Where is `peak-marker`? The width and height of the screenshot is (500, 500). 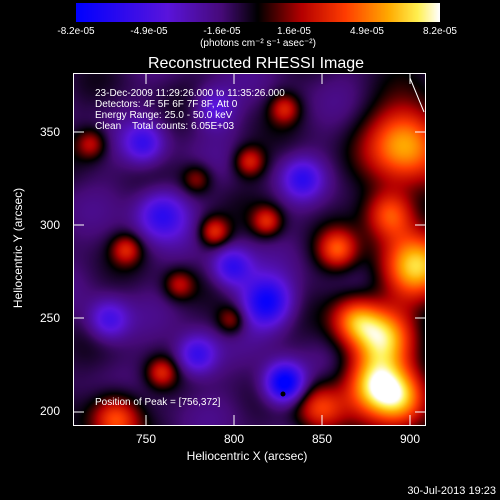
peak-marker is located at coordinates (283, 394).